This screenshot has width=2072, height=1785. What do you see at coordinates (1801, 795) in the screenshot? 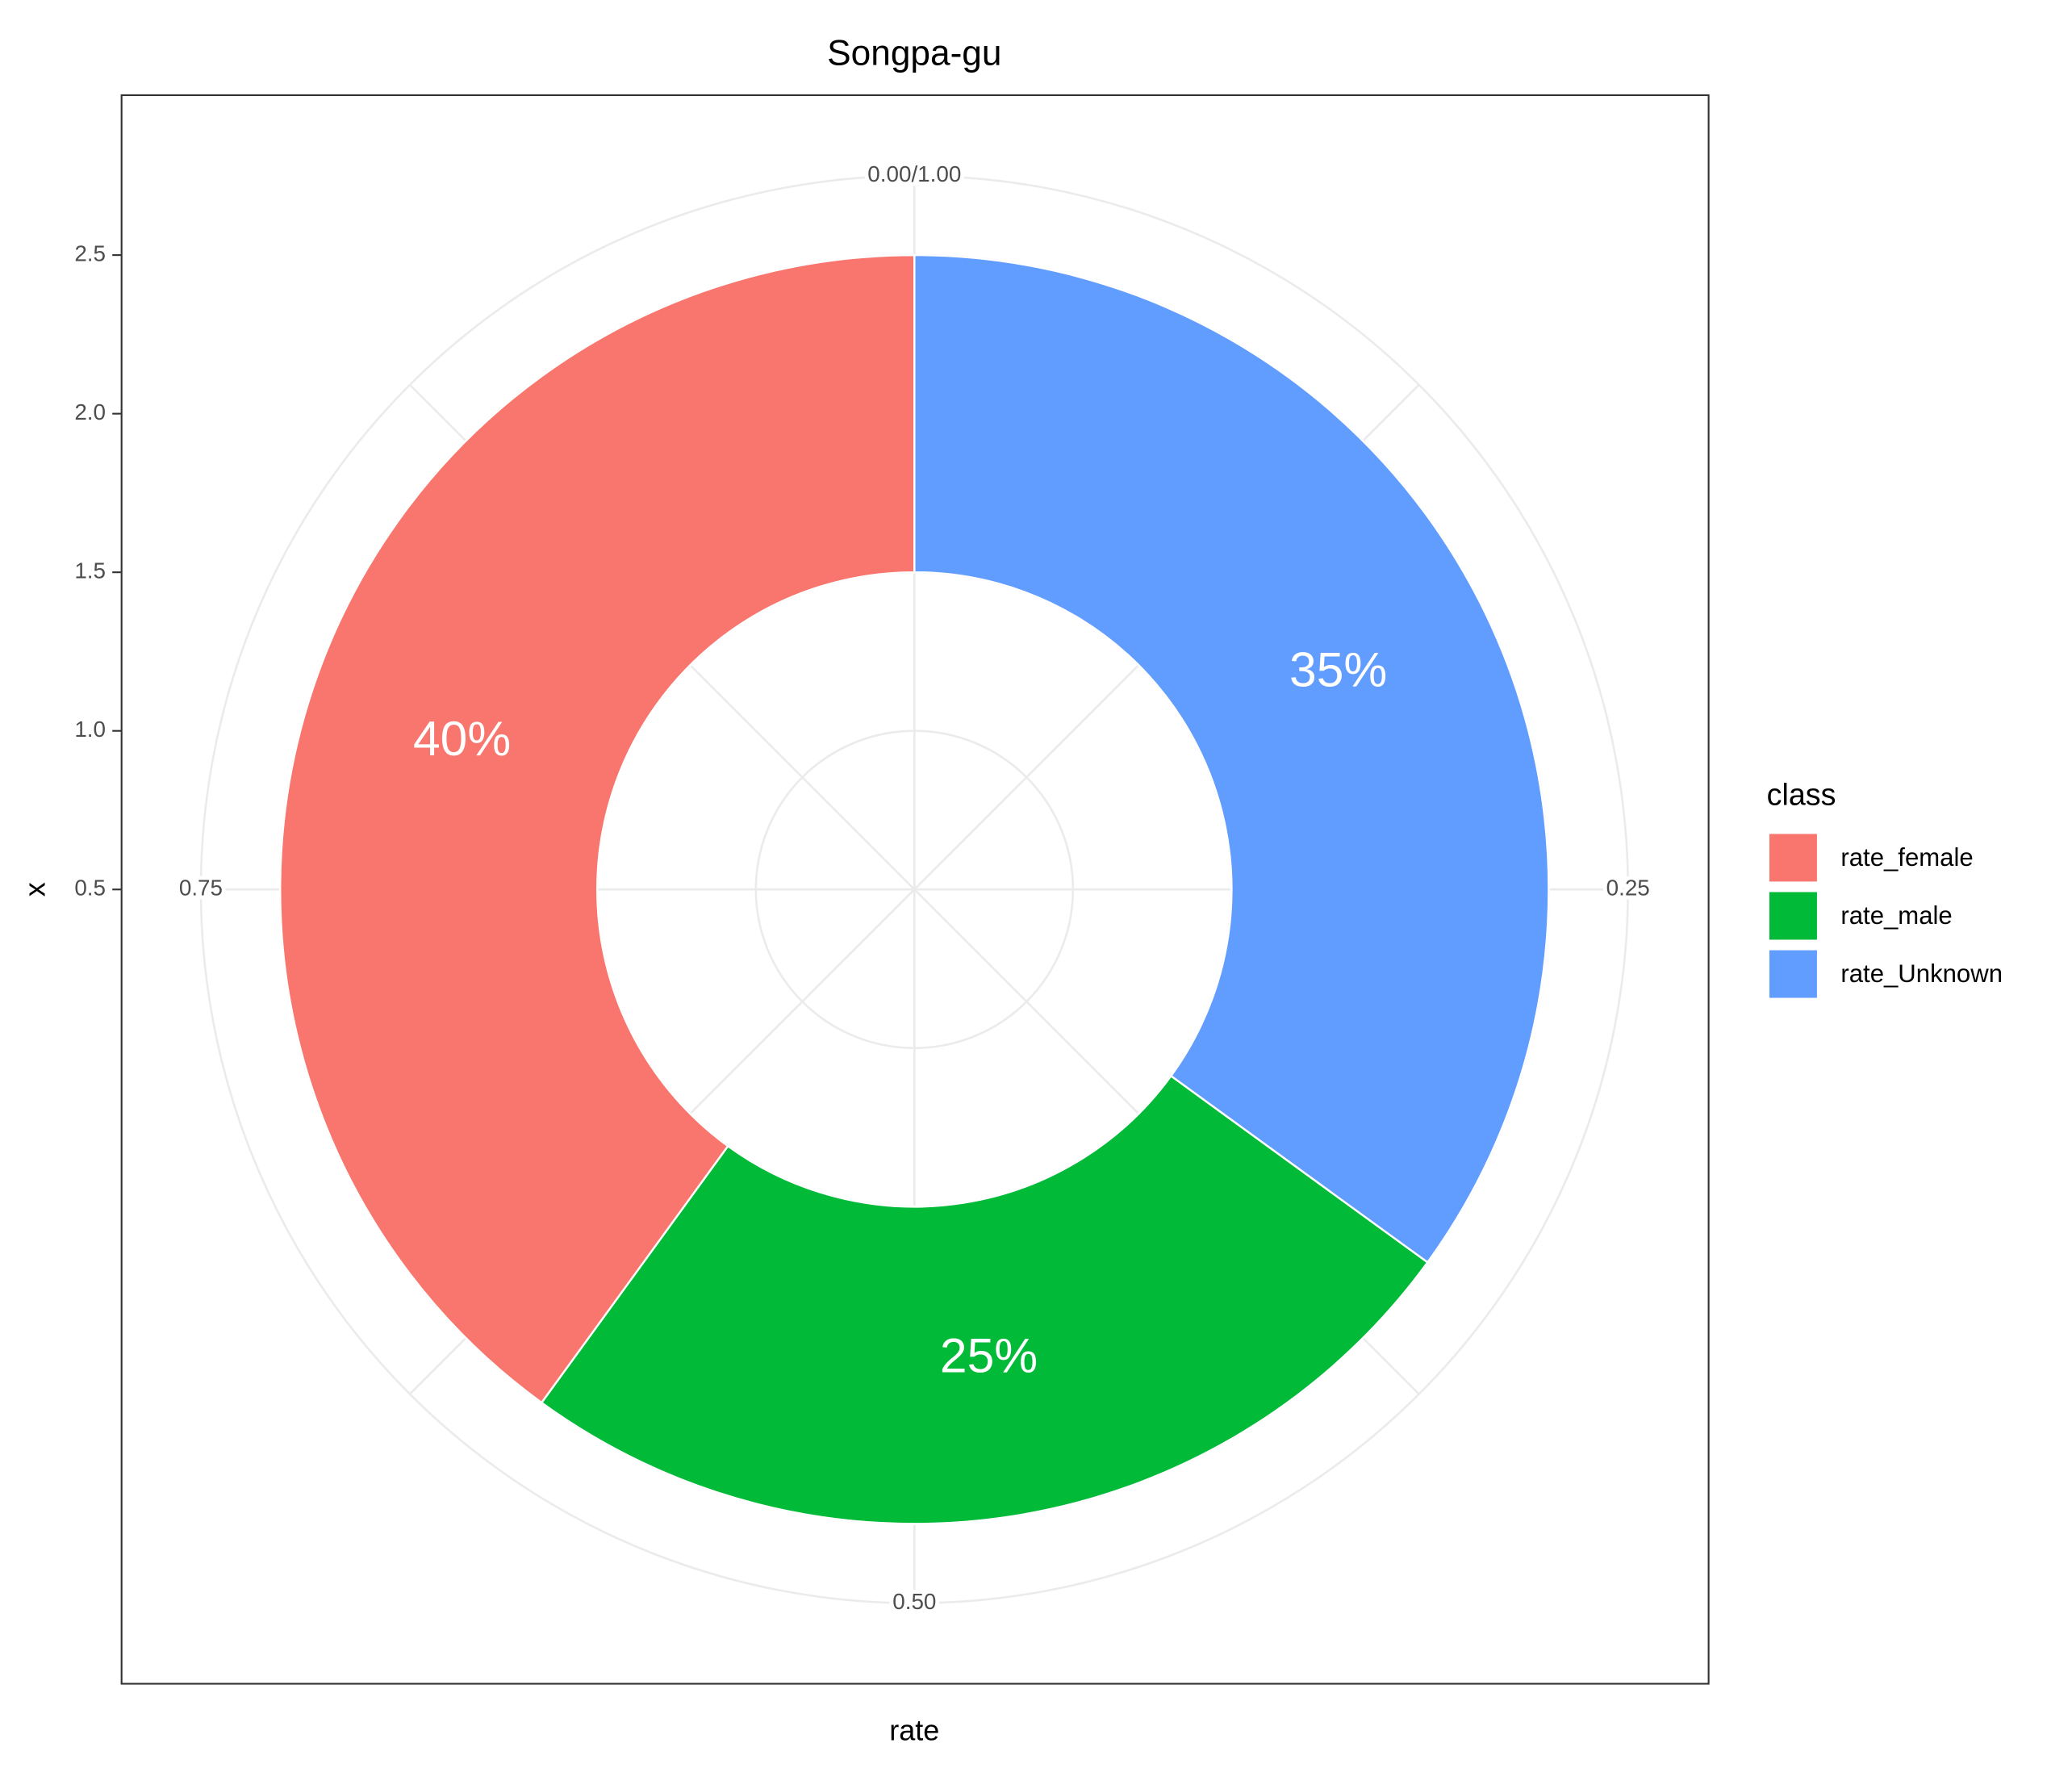
I see `legend-title: class` at bounding box center [1801, 795].